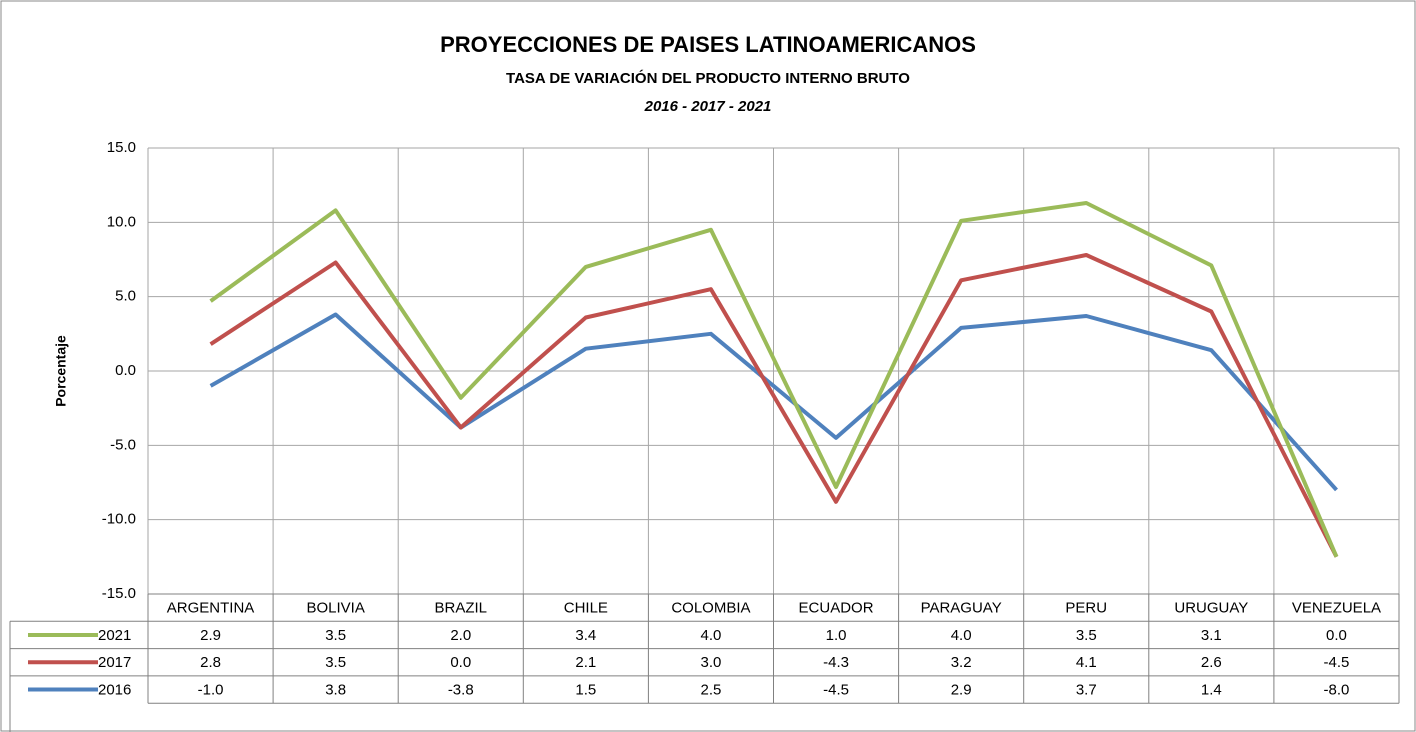 This screenshot has height=732, width=1416. Describe the element at coordinates (1336, 608) in the screenshot. I see `x-tick-label: VENEZUELA` at that location.